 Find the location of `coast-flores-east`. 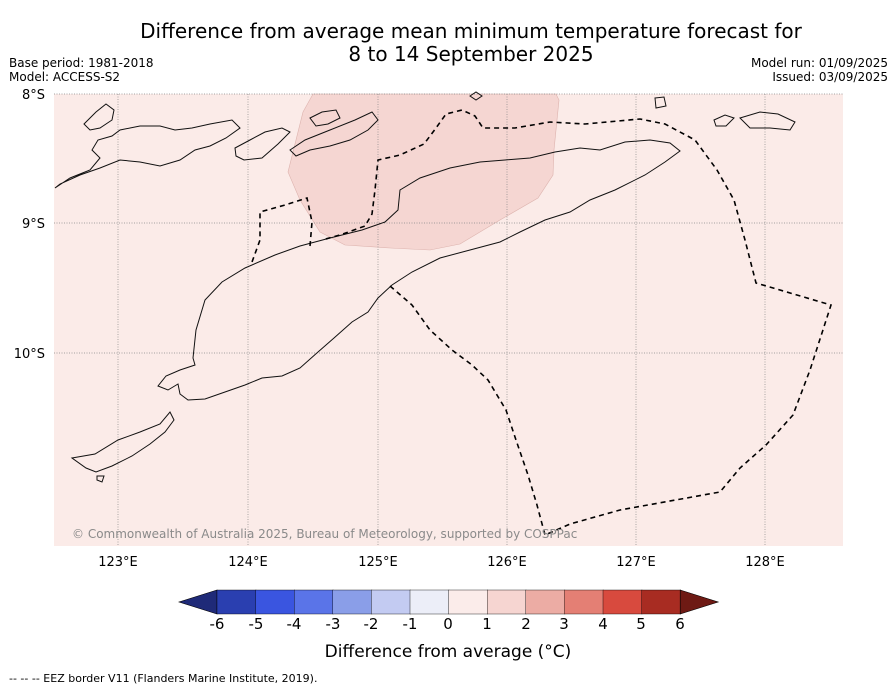

coast-flores-east is located at coordinates (99, 117).